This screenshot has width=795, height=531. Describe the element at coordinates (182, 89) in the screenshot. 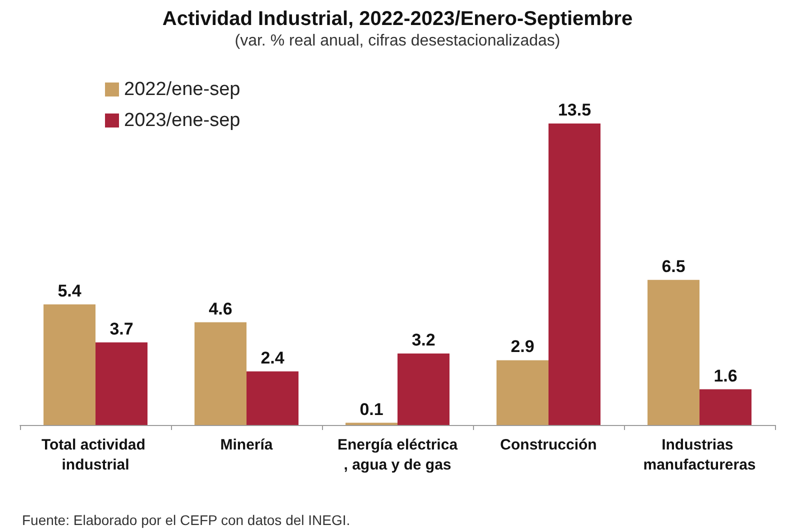

I see `legend-label: 2022/ene-sep` at that location.